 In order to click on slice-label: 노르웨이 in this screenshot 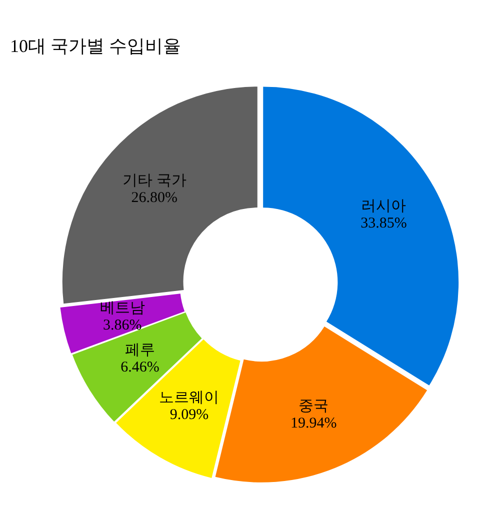, I will do `click(189, 398)`.